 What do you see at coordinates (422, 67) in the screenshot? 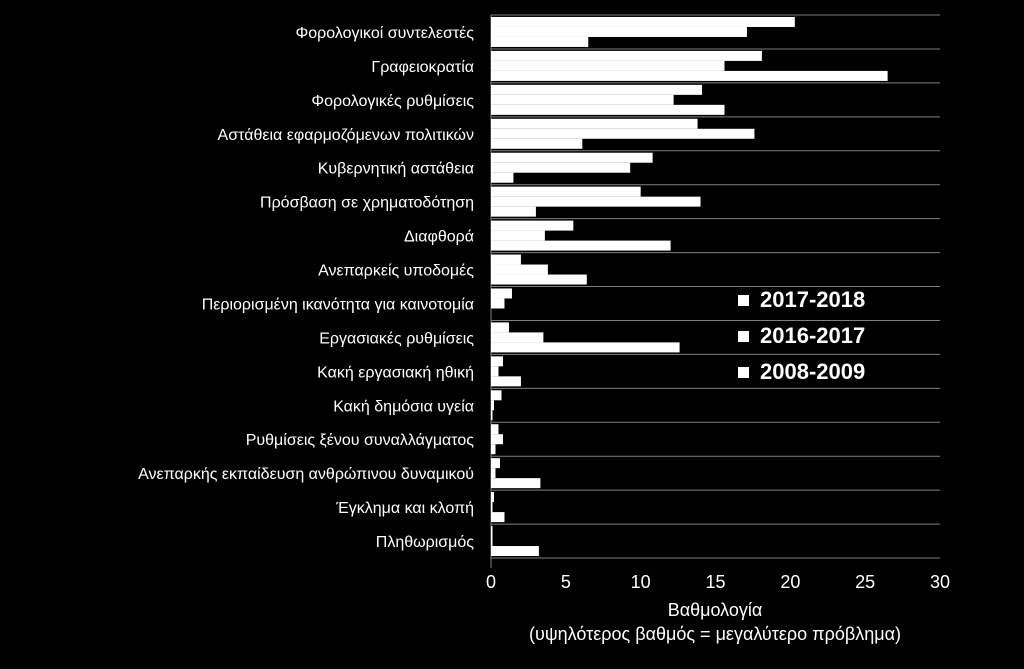
I see `category-label: Γραφειοκρατία` at bounding box center [422, 67].